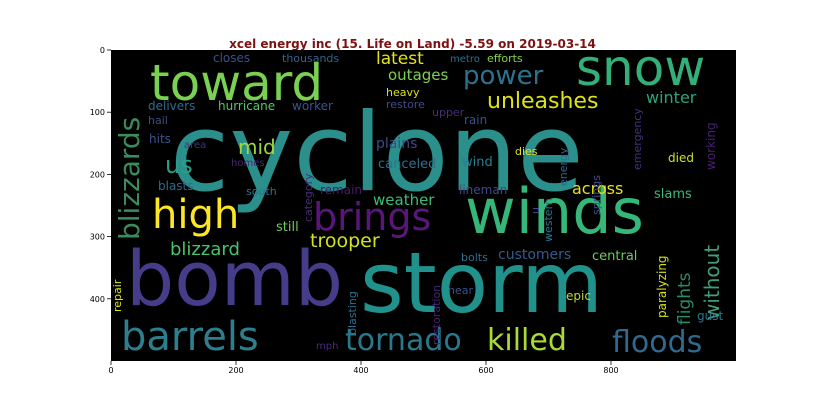  What do you see at coordinates (396, 144) in the screenshot?
I see `word-plains: plains` at bounding box center [396, 144].